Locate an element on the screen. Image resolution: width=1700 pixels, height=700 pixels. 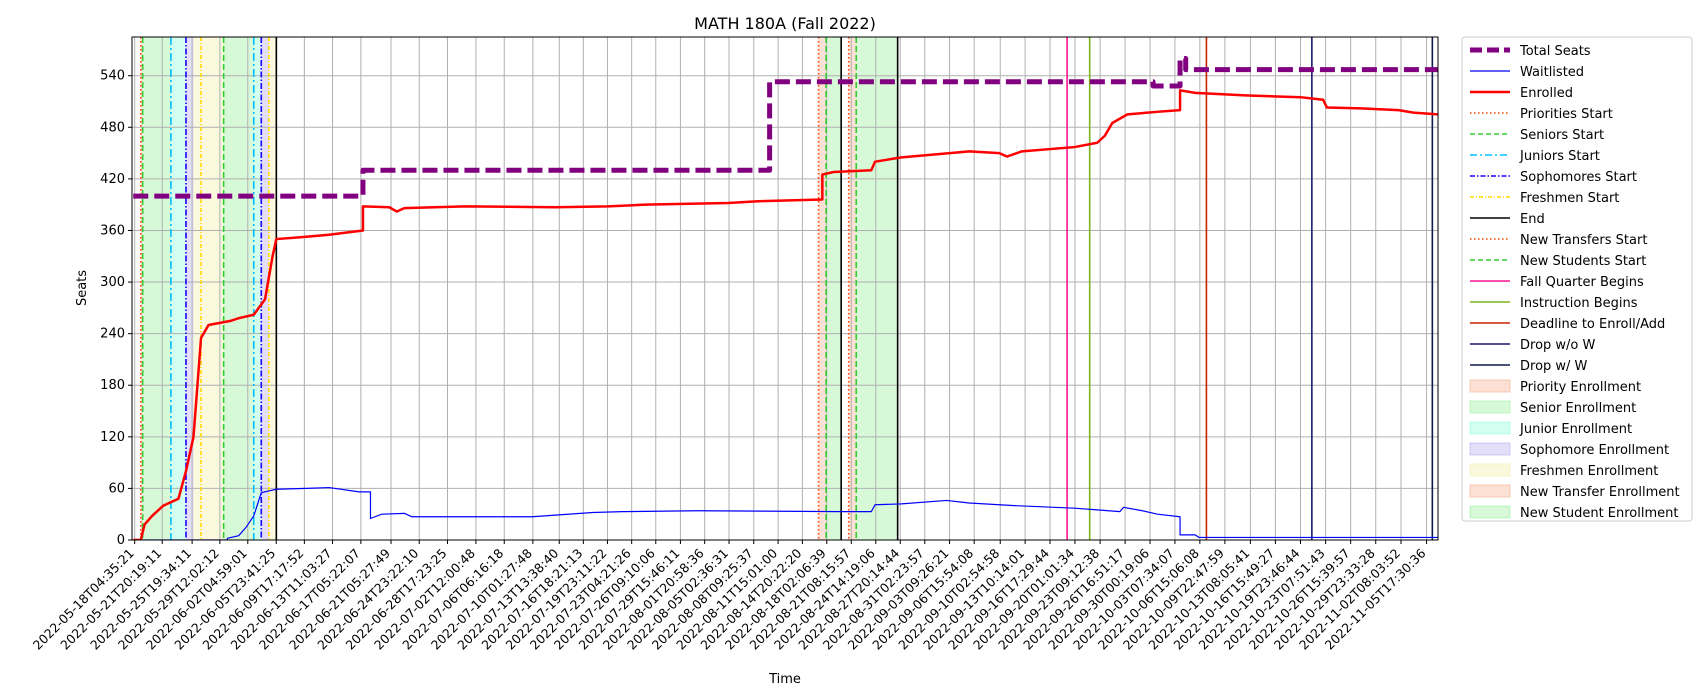
legend-item-freshmen-enrollment: Freshmen Enrollment is located at coordinates (1563, 471).